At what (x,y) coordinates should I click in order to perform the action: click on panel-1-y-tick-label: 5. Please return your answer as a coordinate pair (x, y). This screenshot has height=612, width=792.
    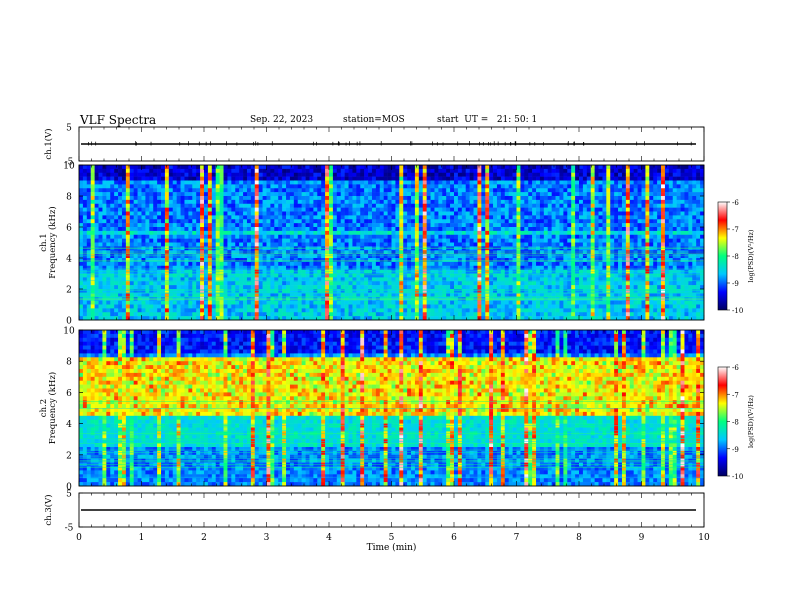
    Looking at the image, I should click on (69, 129).